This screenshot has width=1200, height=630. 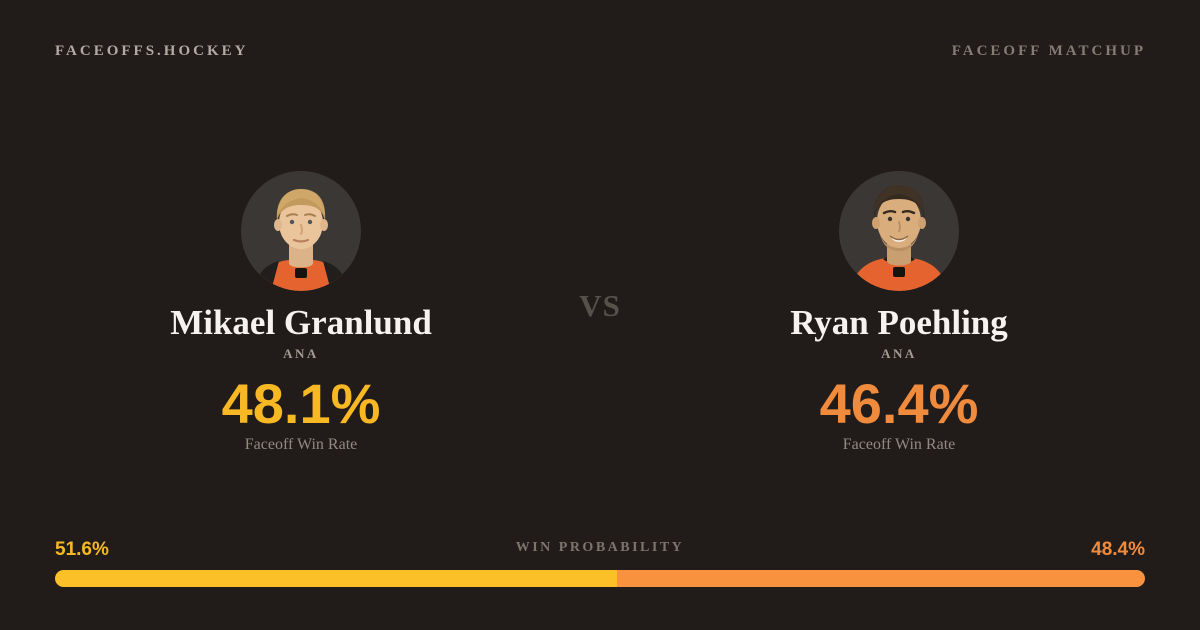 What do you see at coordinates (600, 305) in the screenshot?
I see `vs-divider: VS` at bounding box center [600, 305].